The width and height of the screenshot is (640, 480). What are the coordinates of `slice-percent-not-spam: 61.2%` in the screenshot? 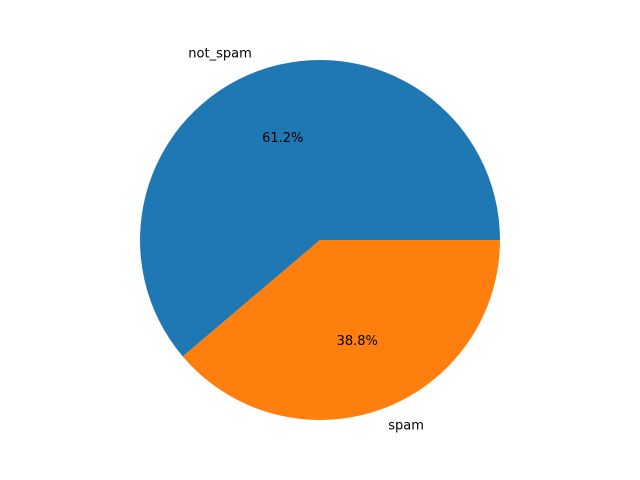 It's located at (282, 138).